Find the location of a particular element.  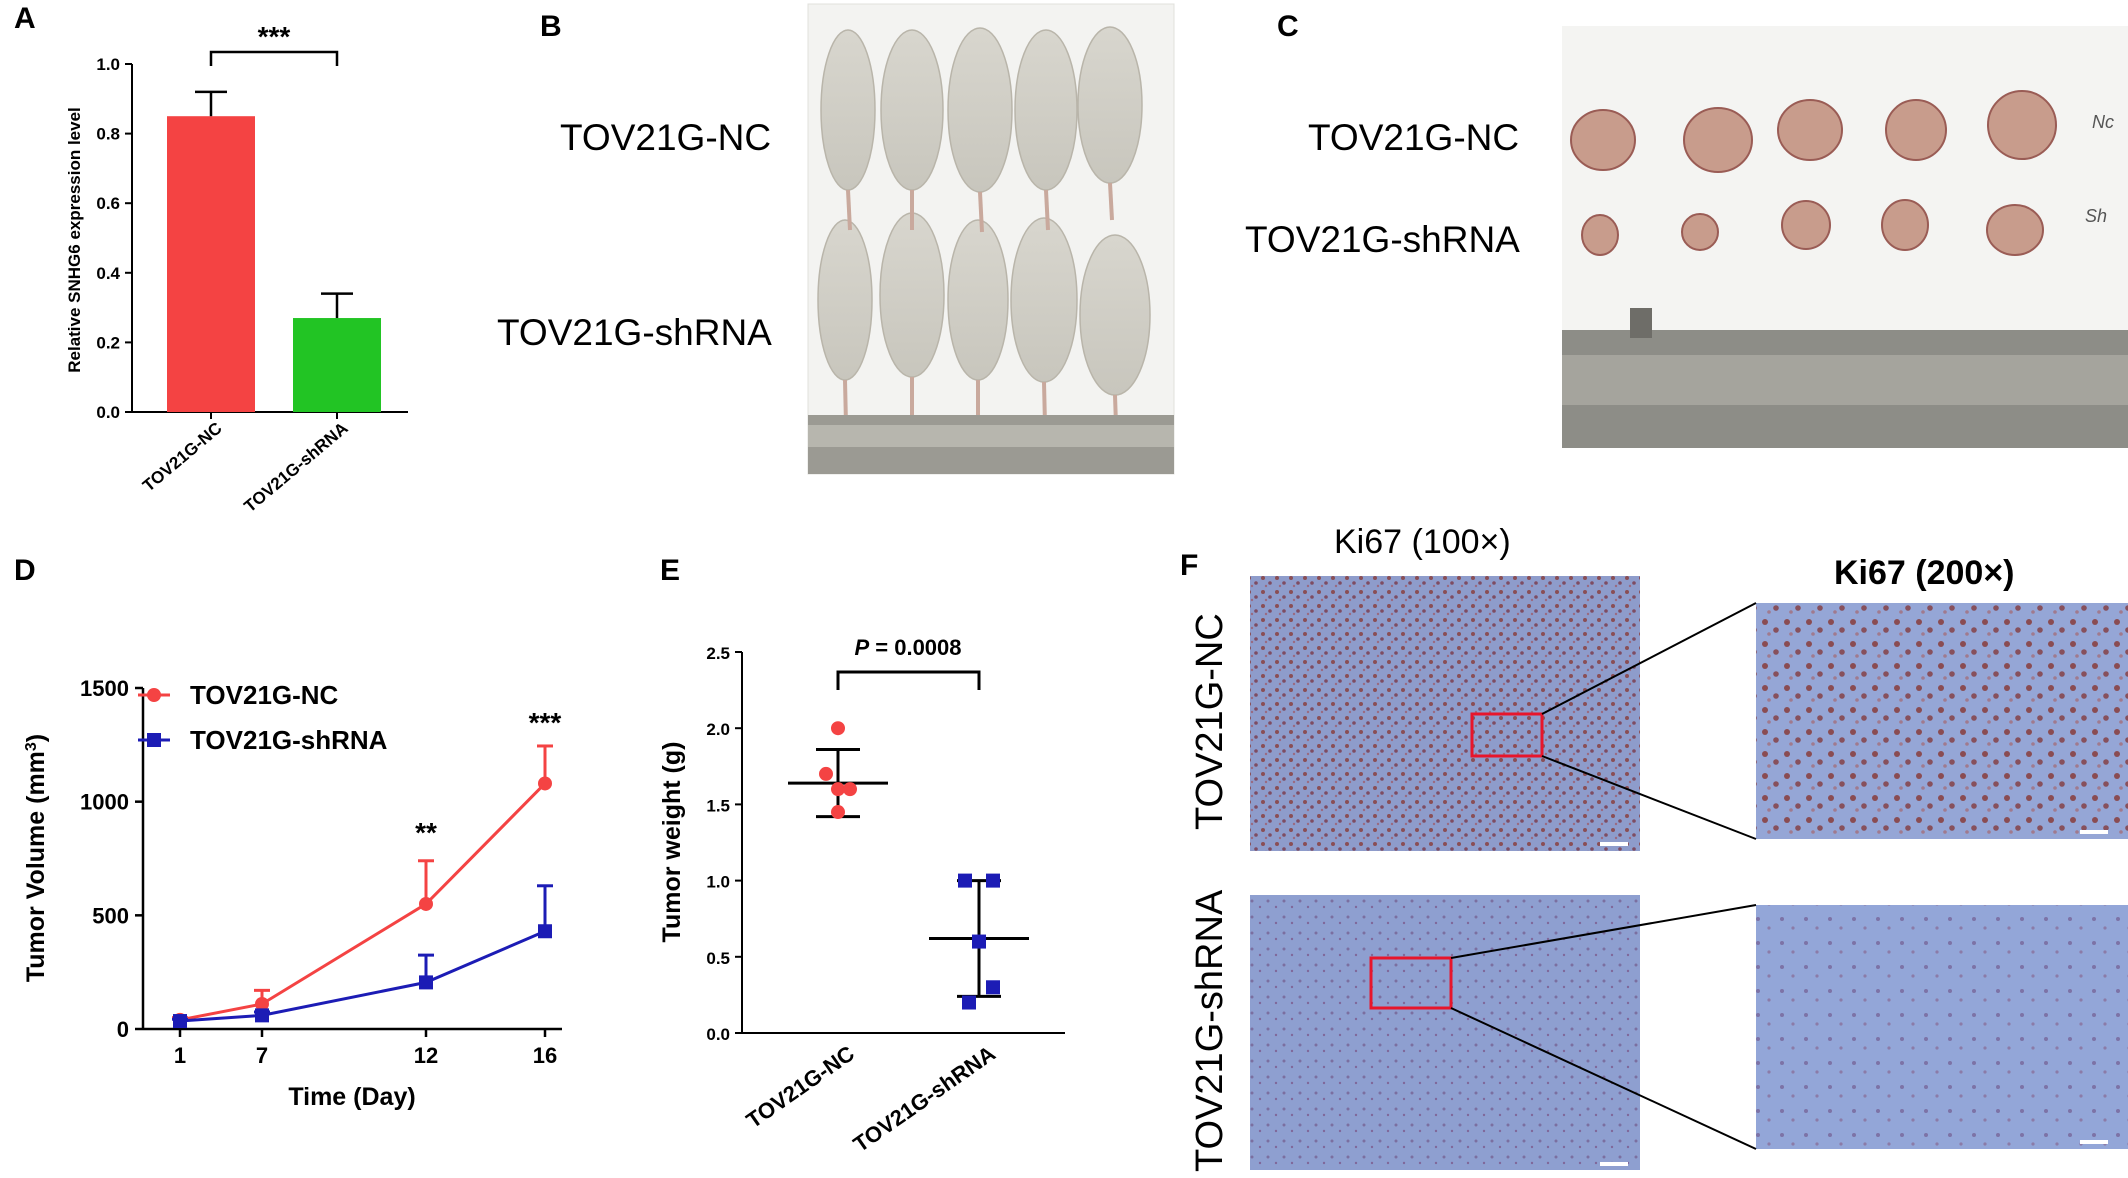

d-legend-label: TOV21G-NC is located at coordinates (264, 695).